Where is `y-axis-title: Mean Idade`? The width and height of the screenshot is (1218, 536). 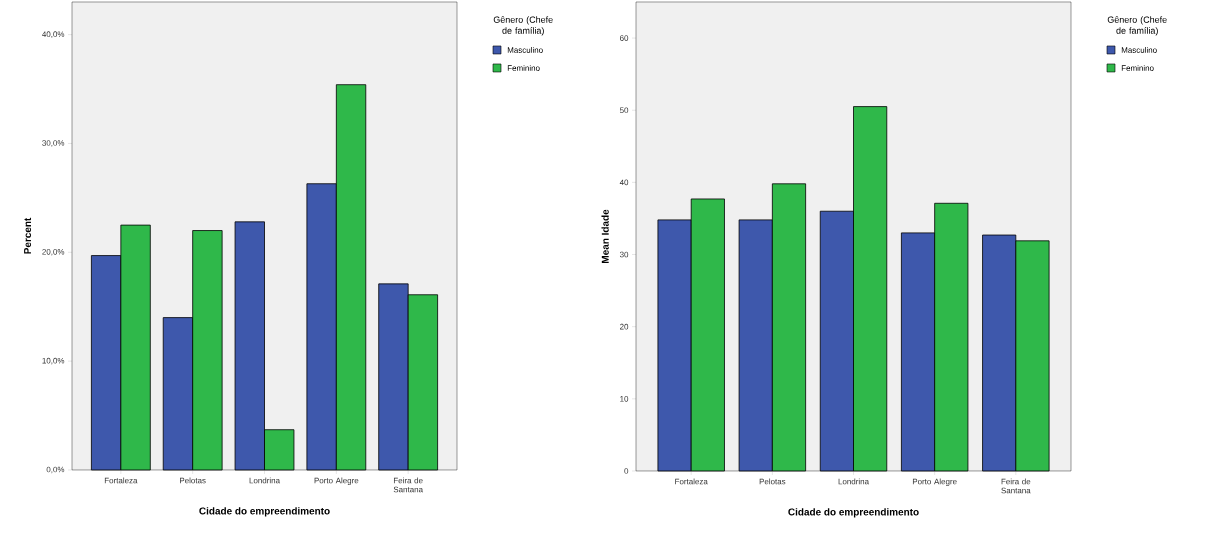
y-axis-title: Mean Idade is located at coordinates (605, 236).